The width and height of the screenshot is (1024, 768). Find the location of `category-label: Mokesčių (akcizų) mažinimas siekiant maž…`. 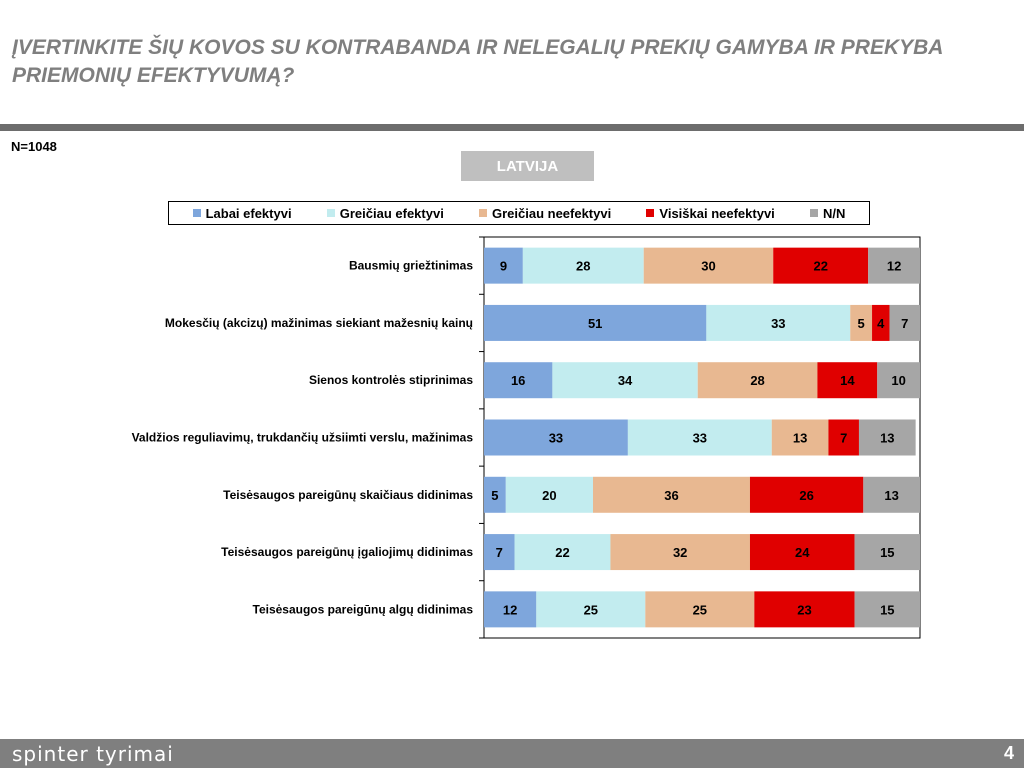

category-label: Mokesčių (akcizų) mažinimas siekiant maž… is located at coordinates (319, 323).